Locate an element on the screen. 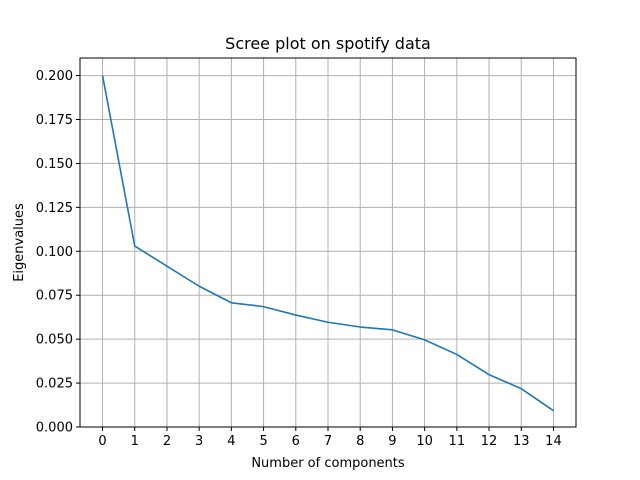 This screenshot has height=480, width=640. y-tick-label: 0.025 is located at coordinates (54, 384).